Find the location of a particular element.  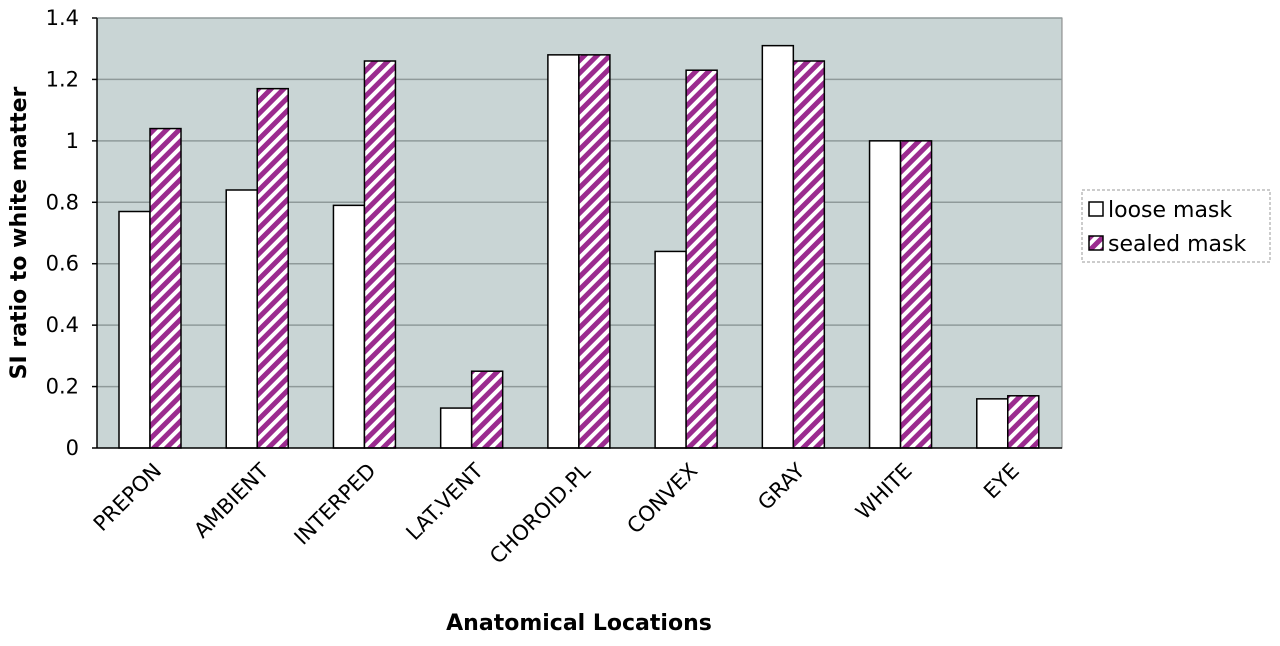

bar-sealed-mask-choroid-pl is located at coordinates (594, 251).